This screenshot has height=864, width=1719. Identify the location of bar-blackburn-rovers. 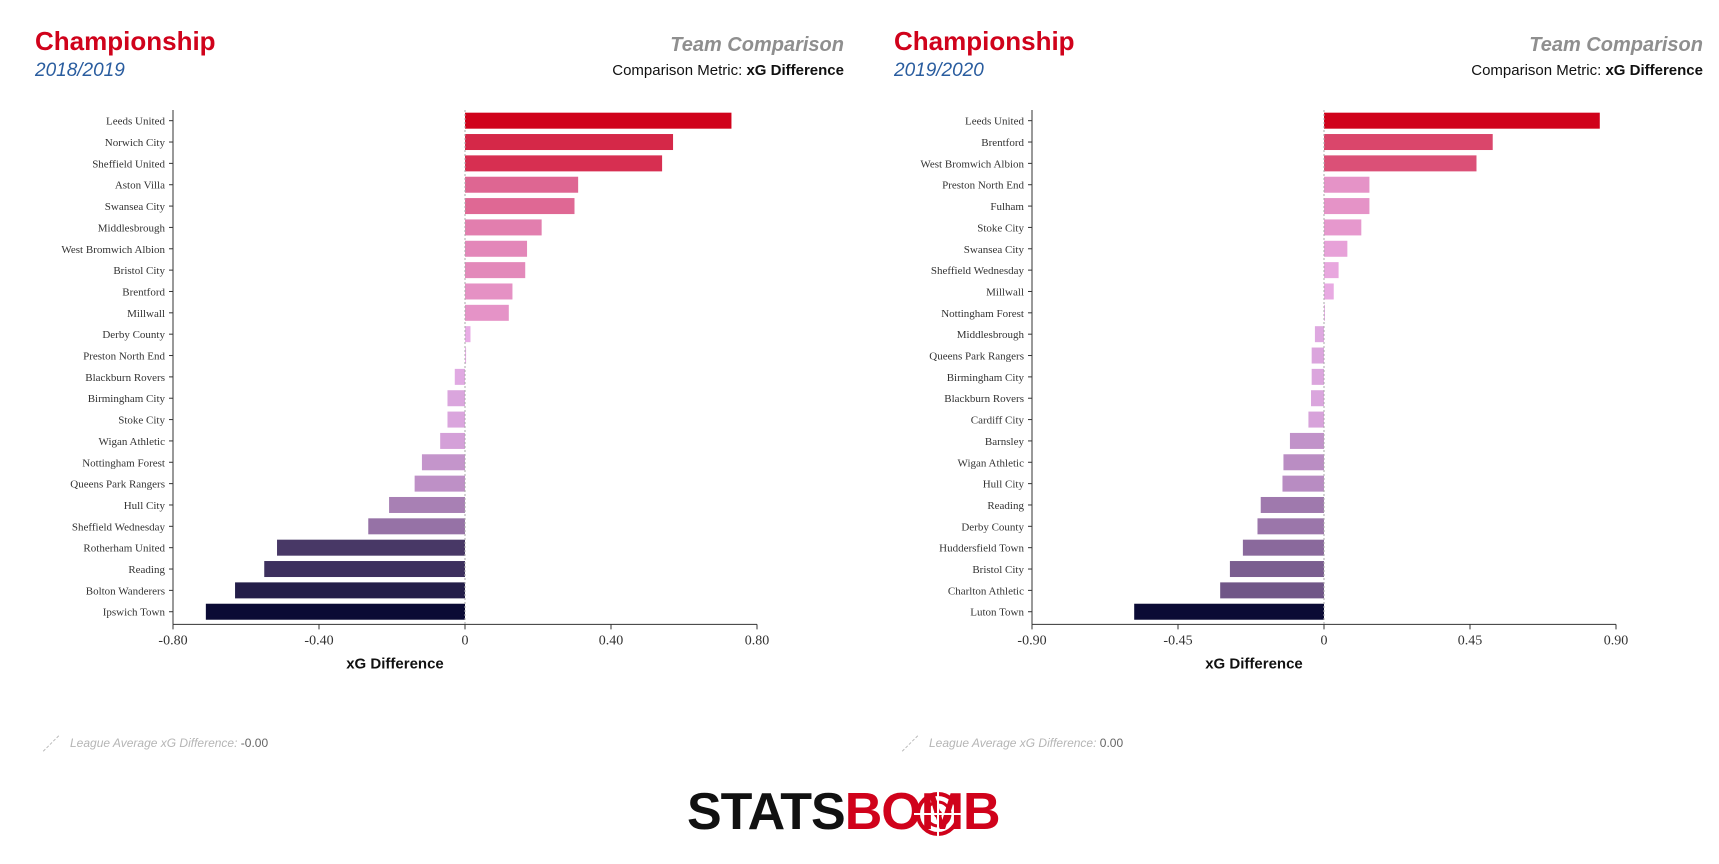
(1317, 398).